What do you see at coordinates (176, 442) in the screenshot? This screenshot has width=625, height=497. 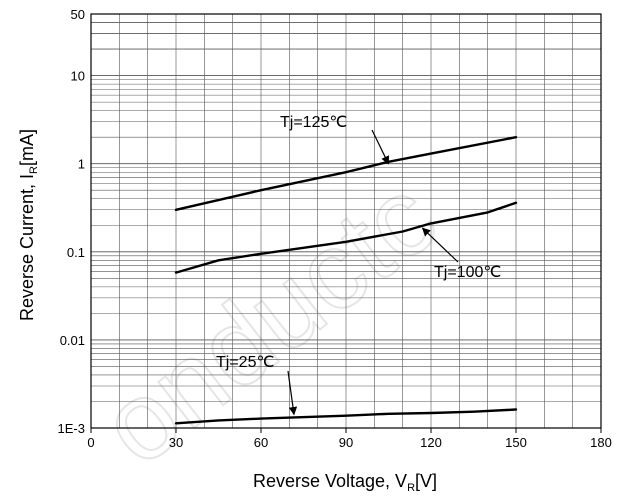 I see `x-tick-label: 30` at bounding box center [176, 442].